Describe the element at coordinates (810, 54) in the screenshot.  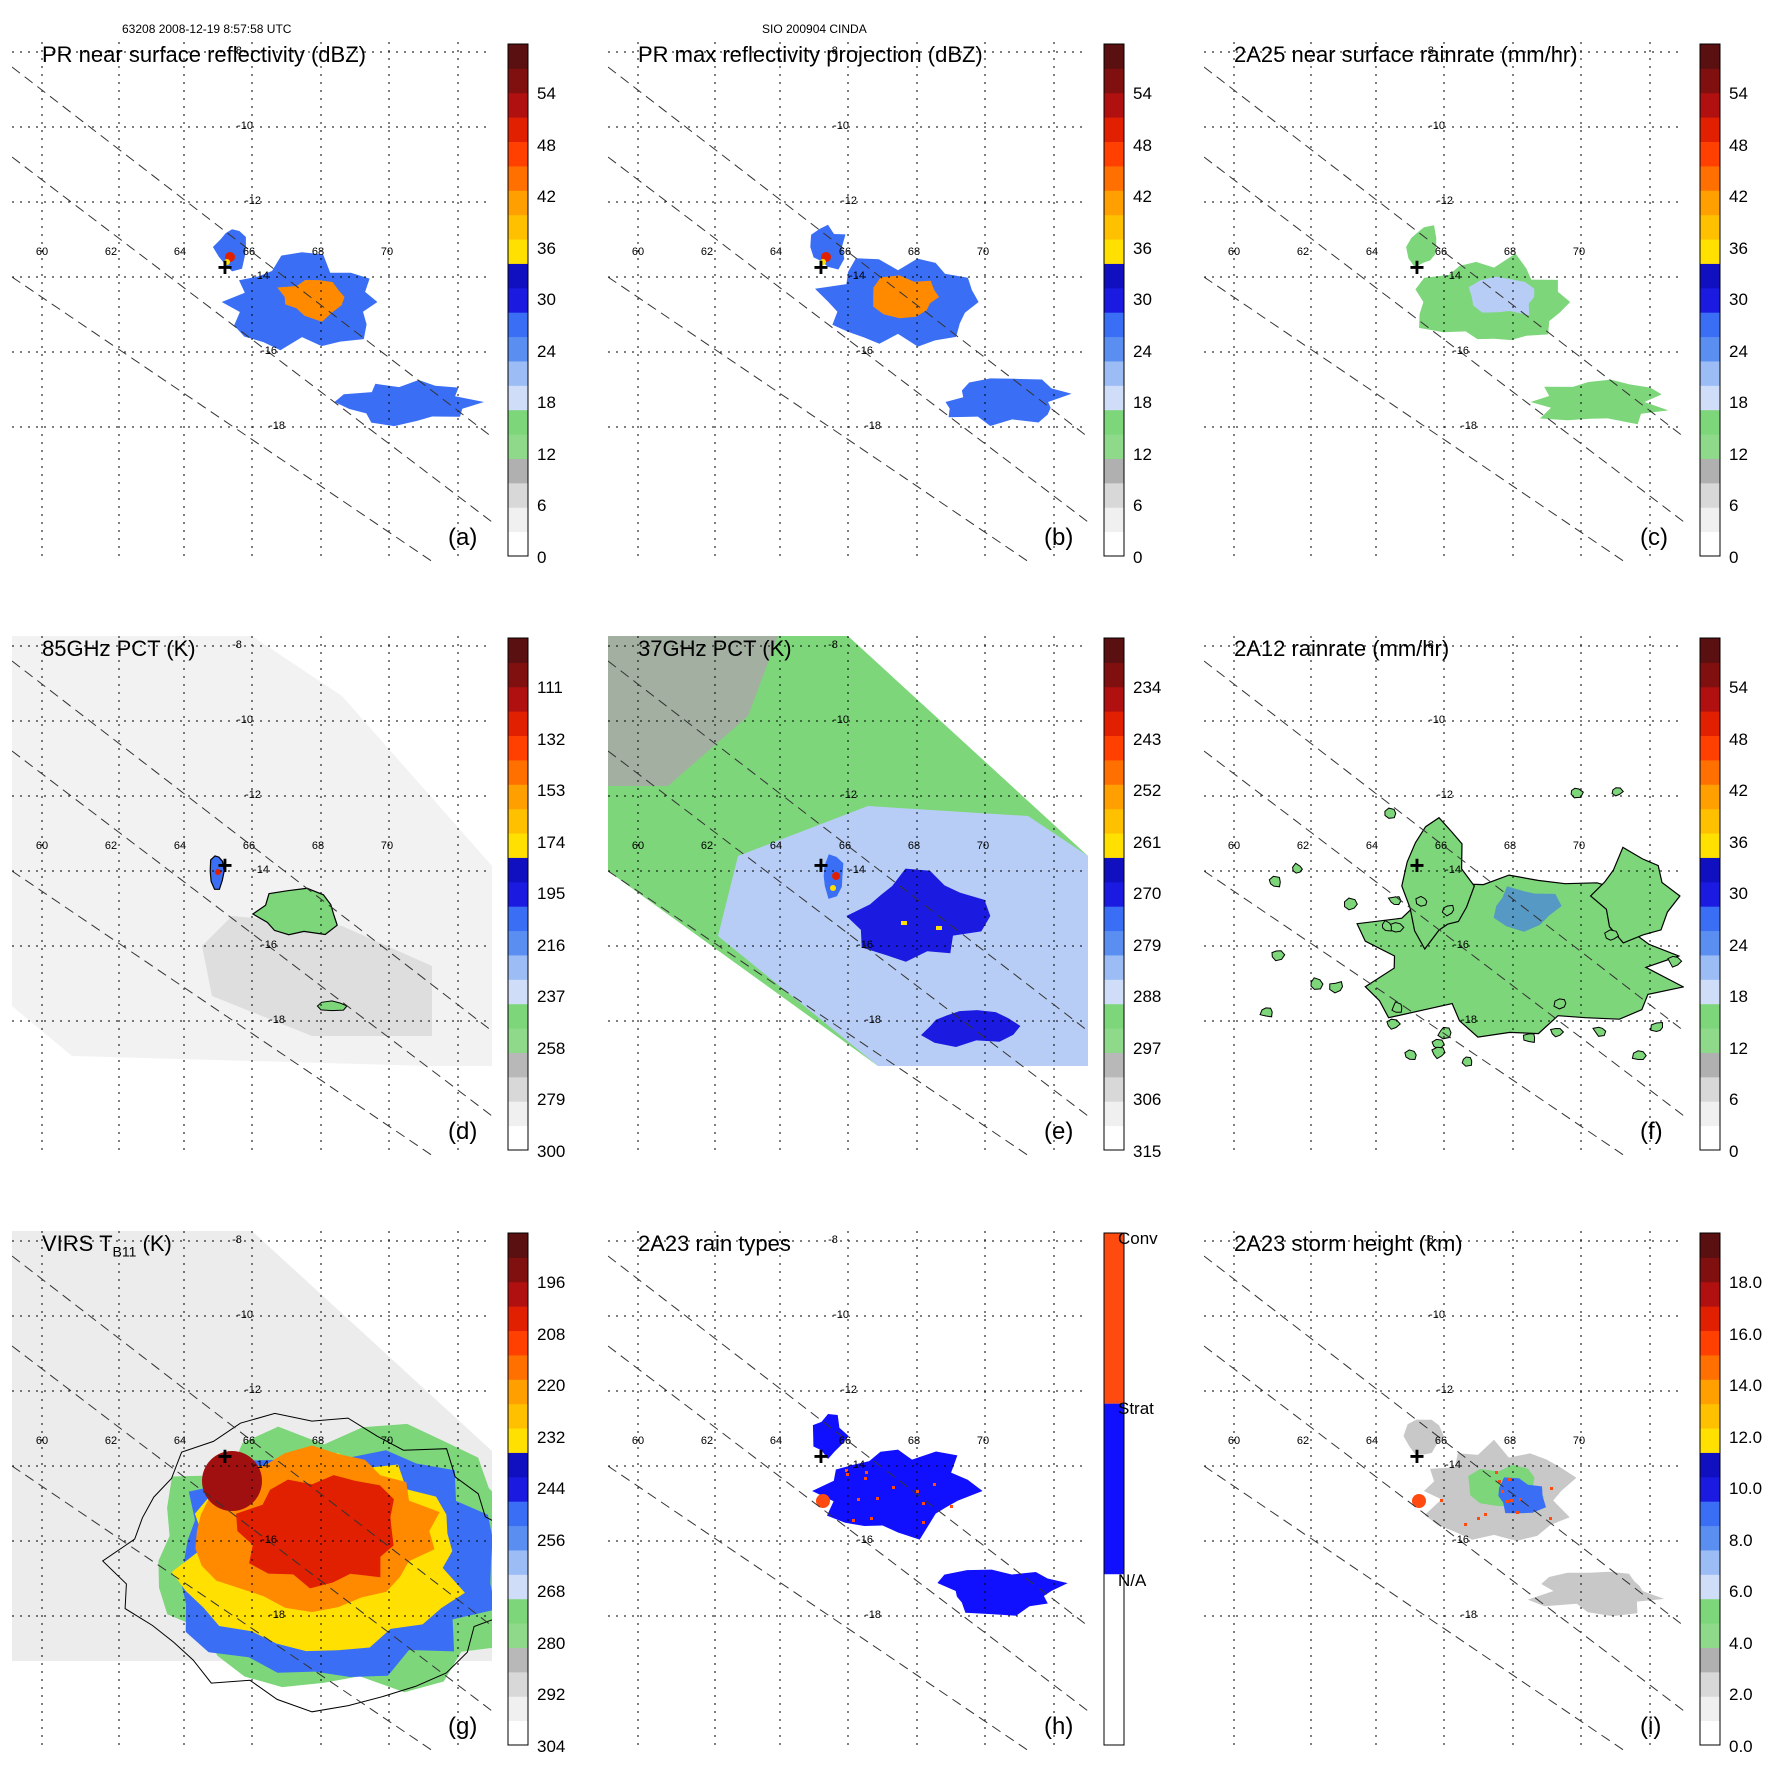
I see `panel-title-text: PR max reflectivity projection (dBZ)` at that location.